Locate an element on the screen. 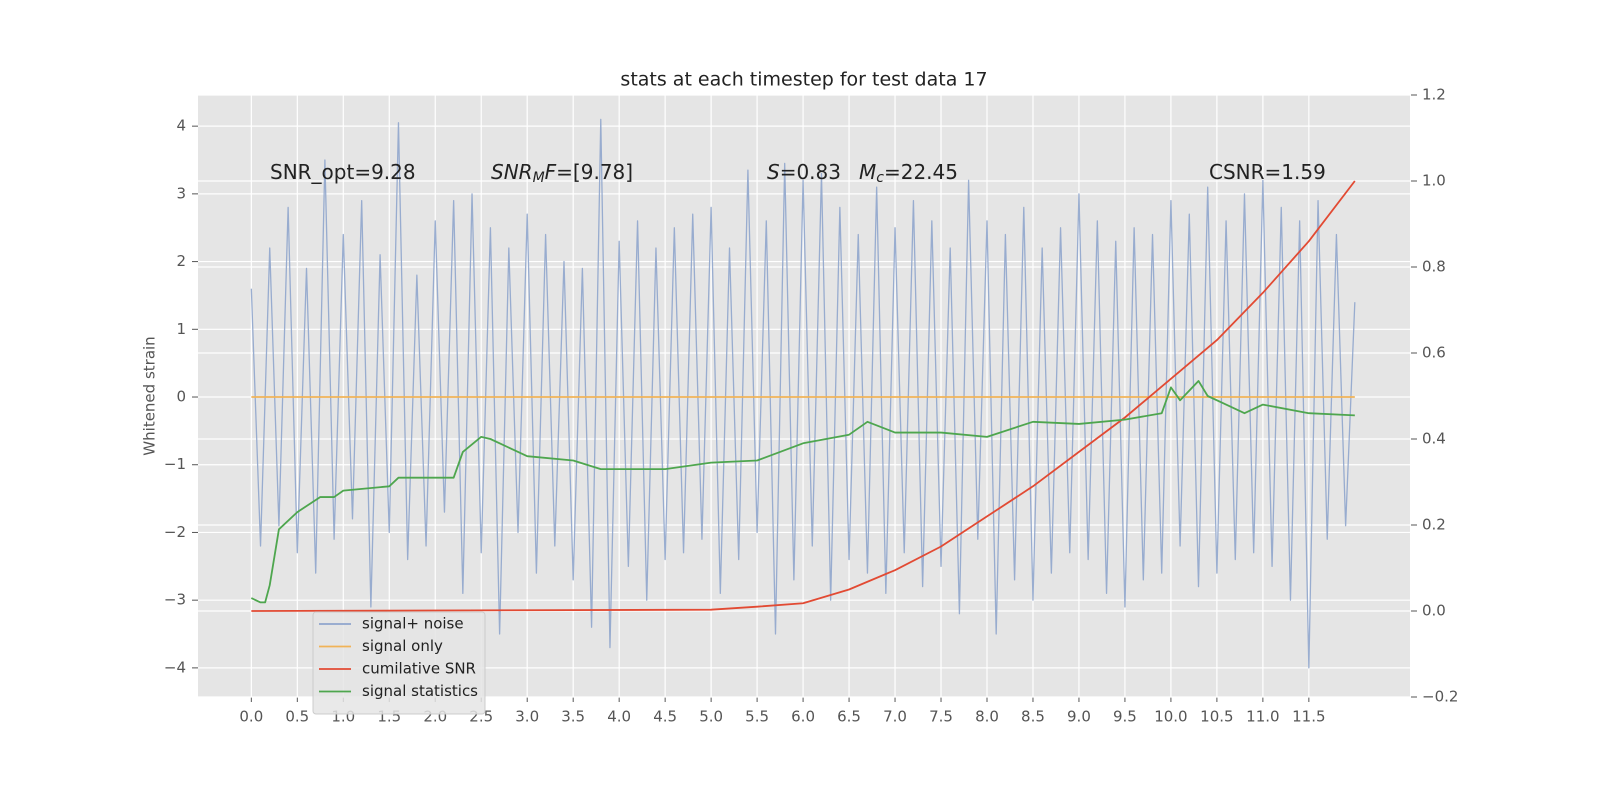 This screenshot has width=1600, height=800. chart-title: stats at each timestep for test data 17 is located at coordinates (803, 80).